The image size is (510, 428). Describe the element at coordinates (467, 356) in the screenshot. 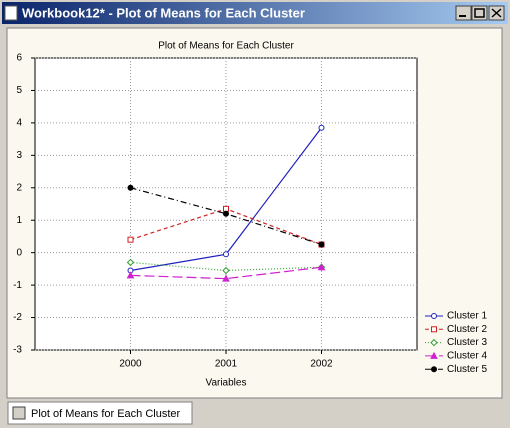

I see `legend-label: Cluster 4` at that location.